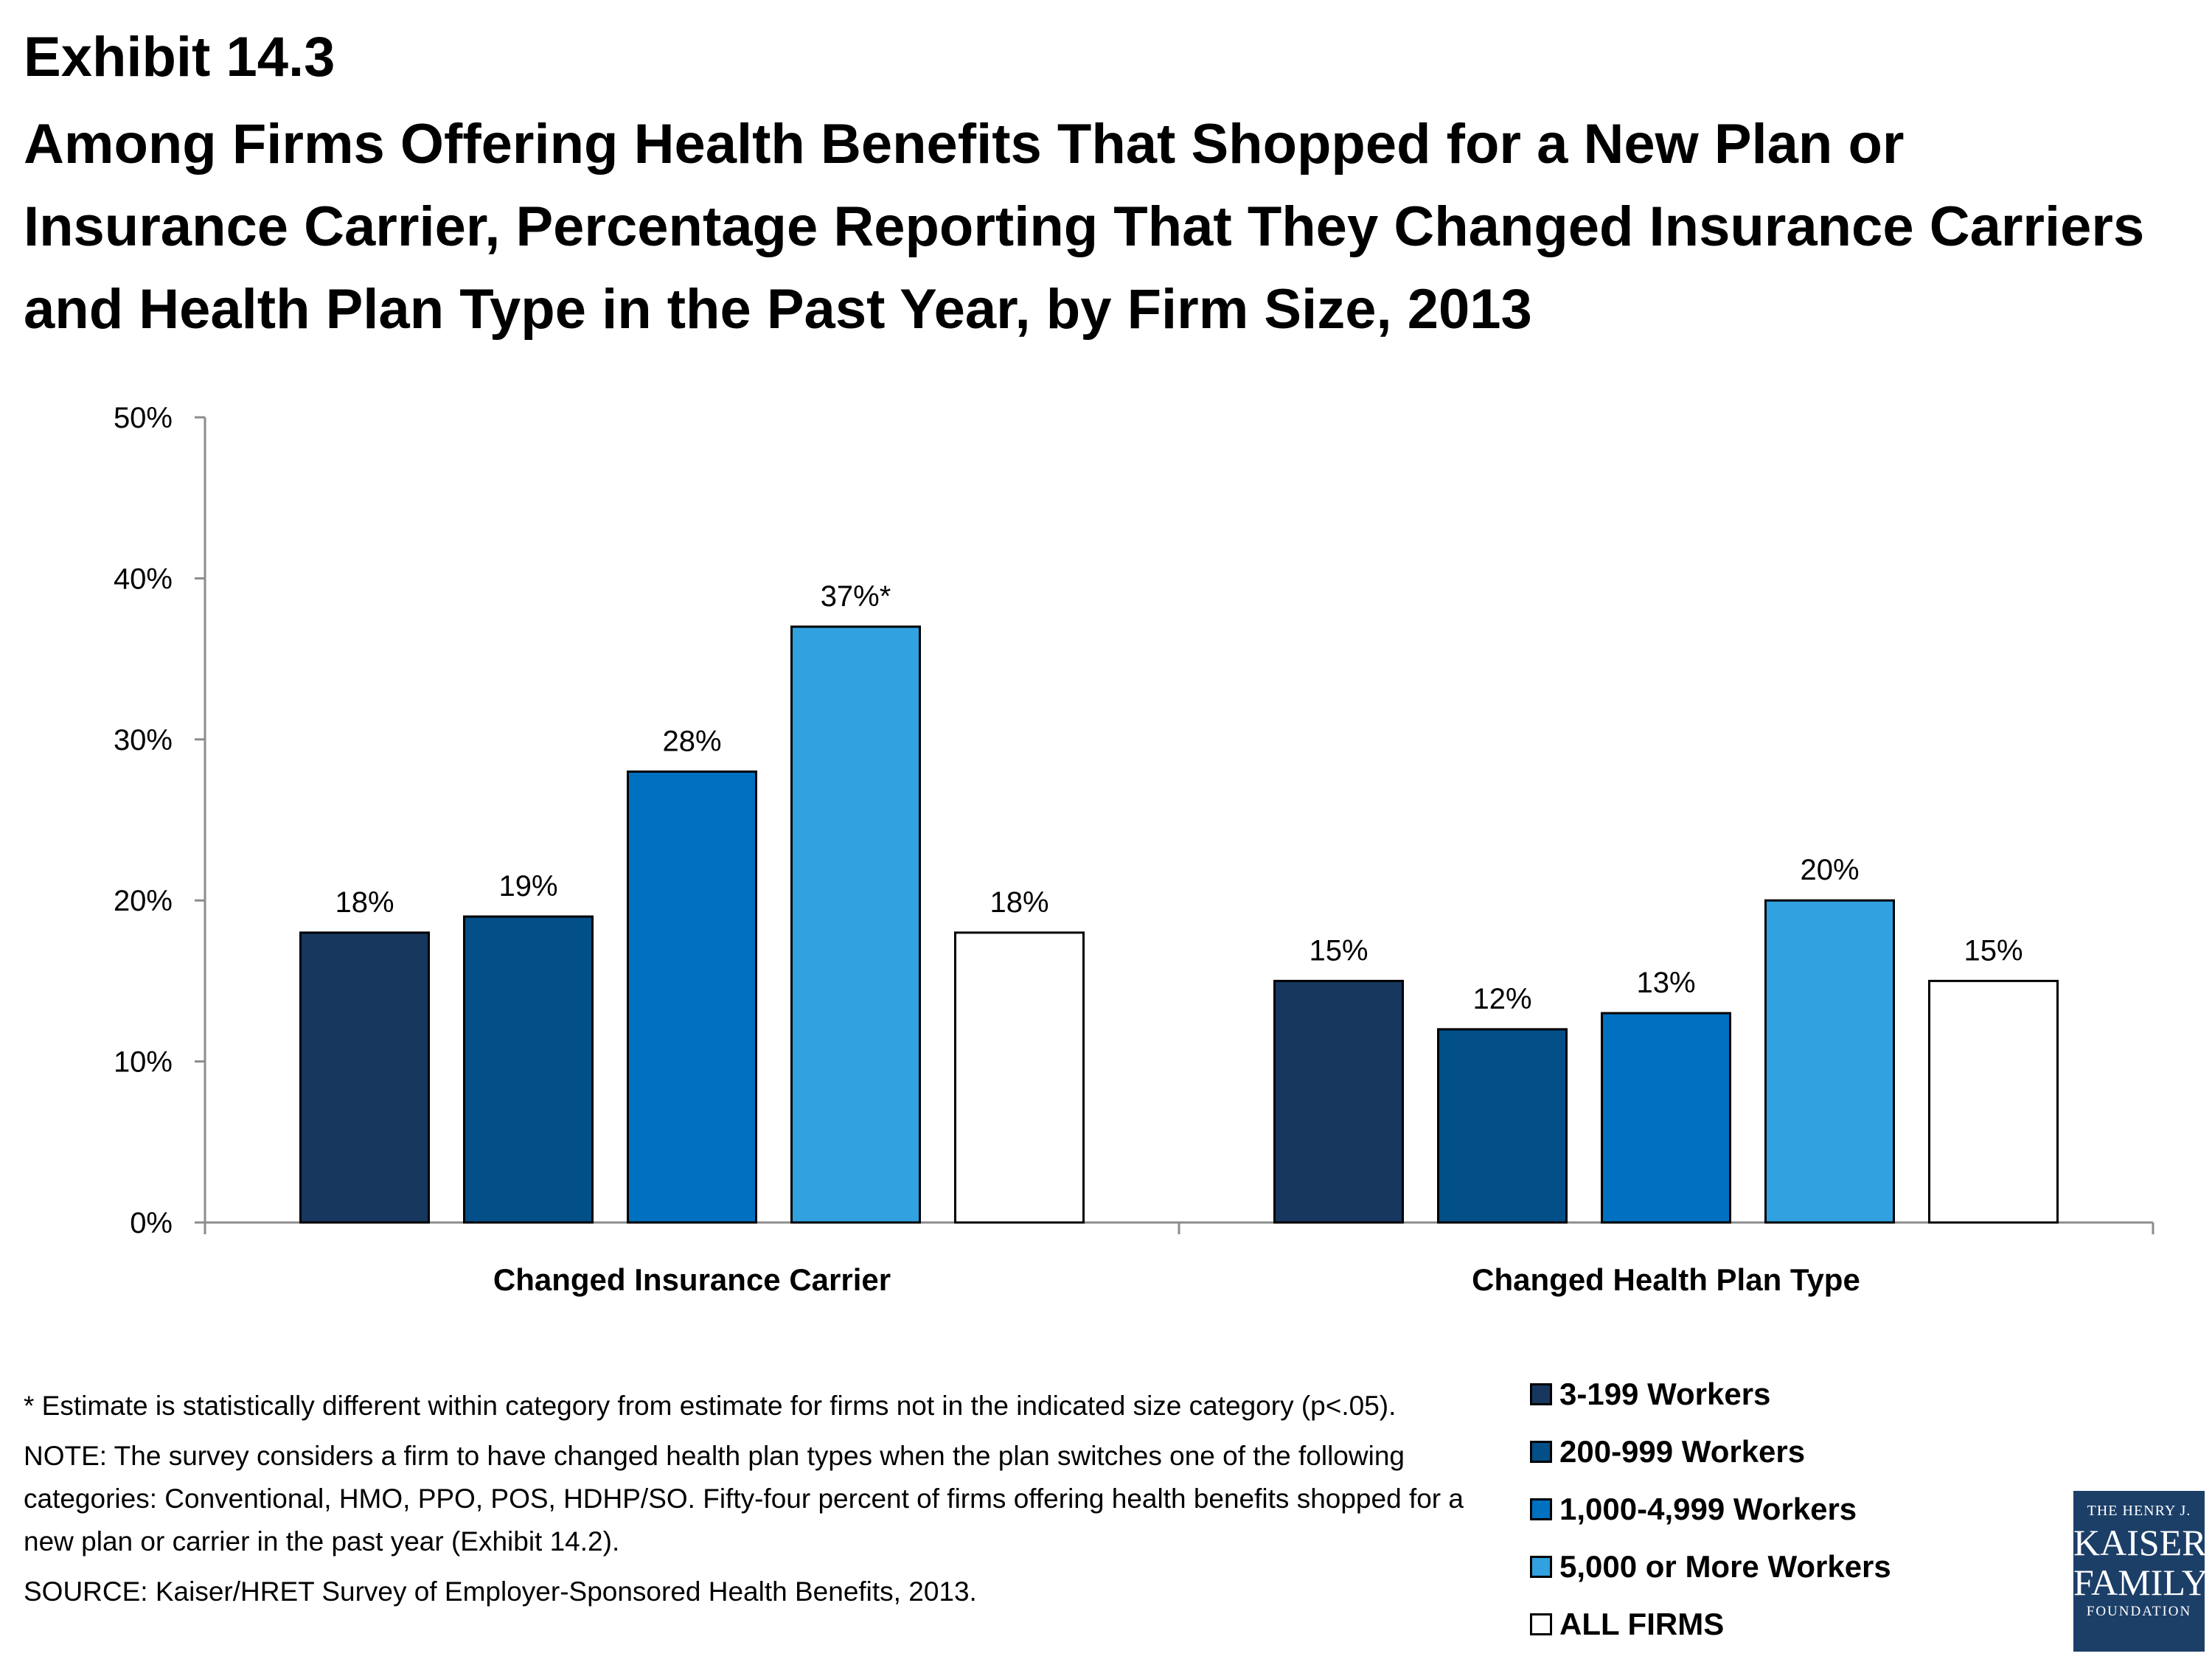 The image size is (2212, 1659). I want to click on logo-line-1: THE HENRY J., so click(2139, 1511).